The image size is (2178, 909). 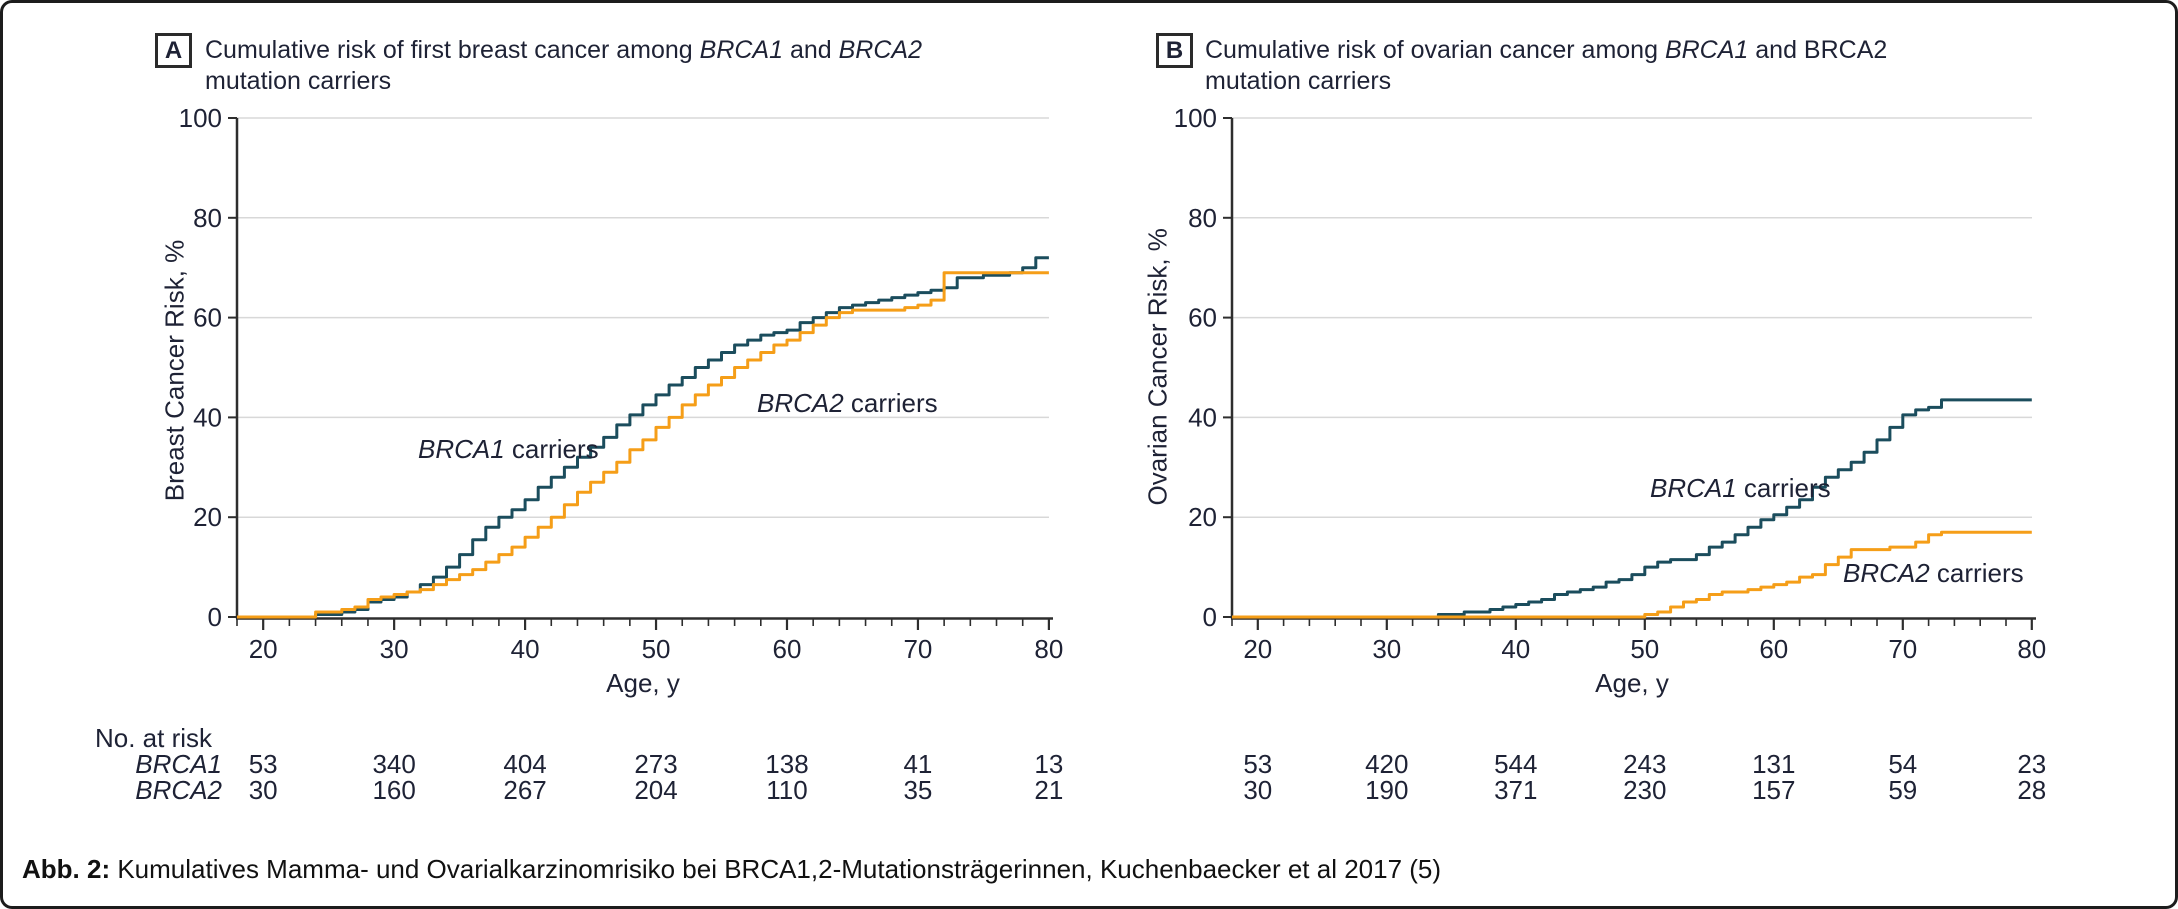 I want to click on risk-value: 404, so click(x=524, y=764).